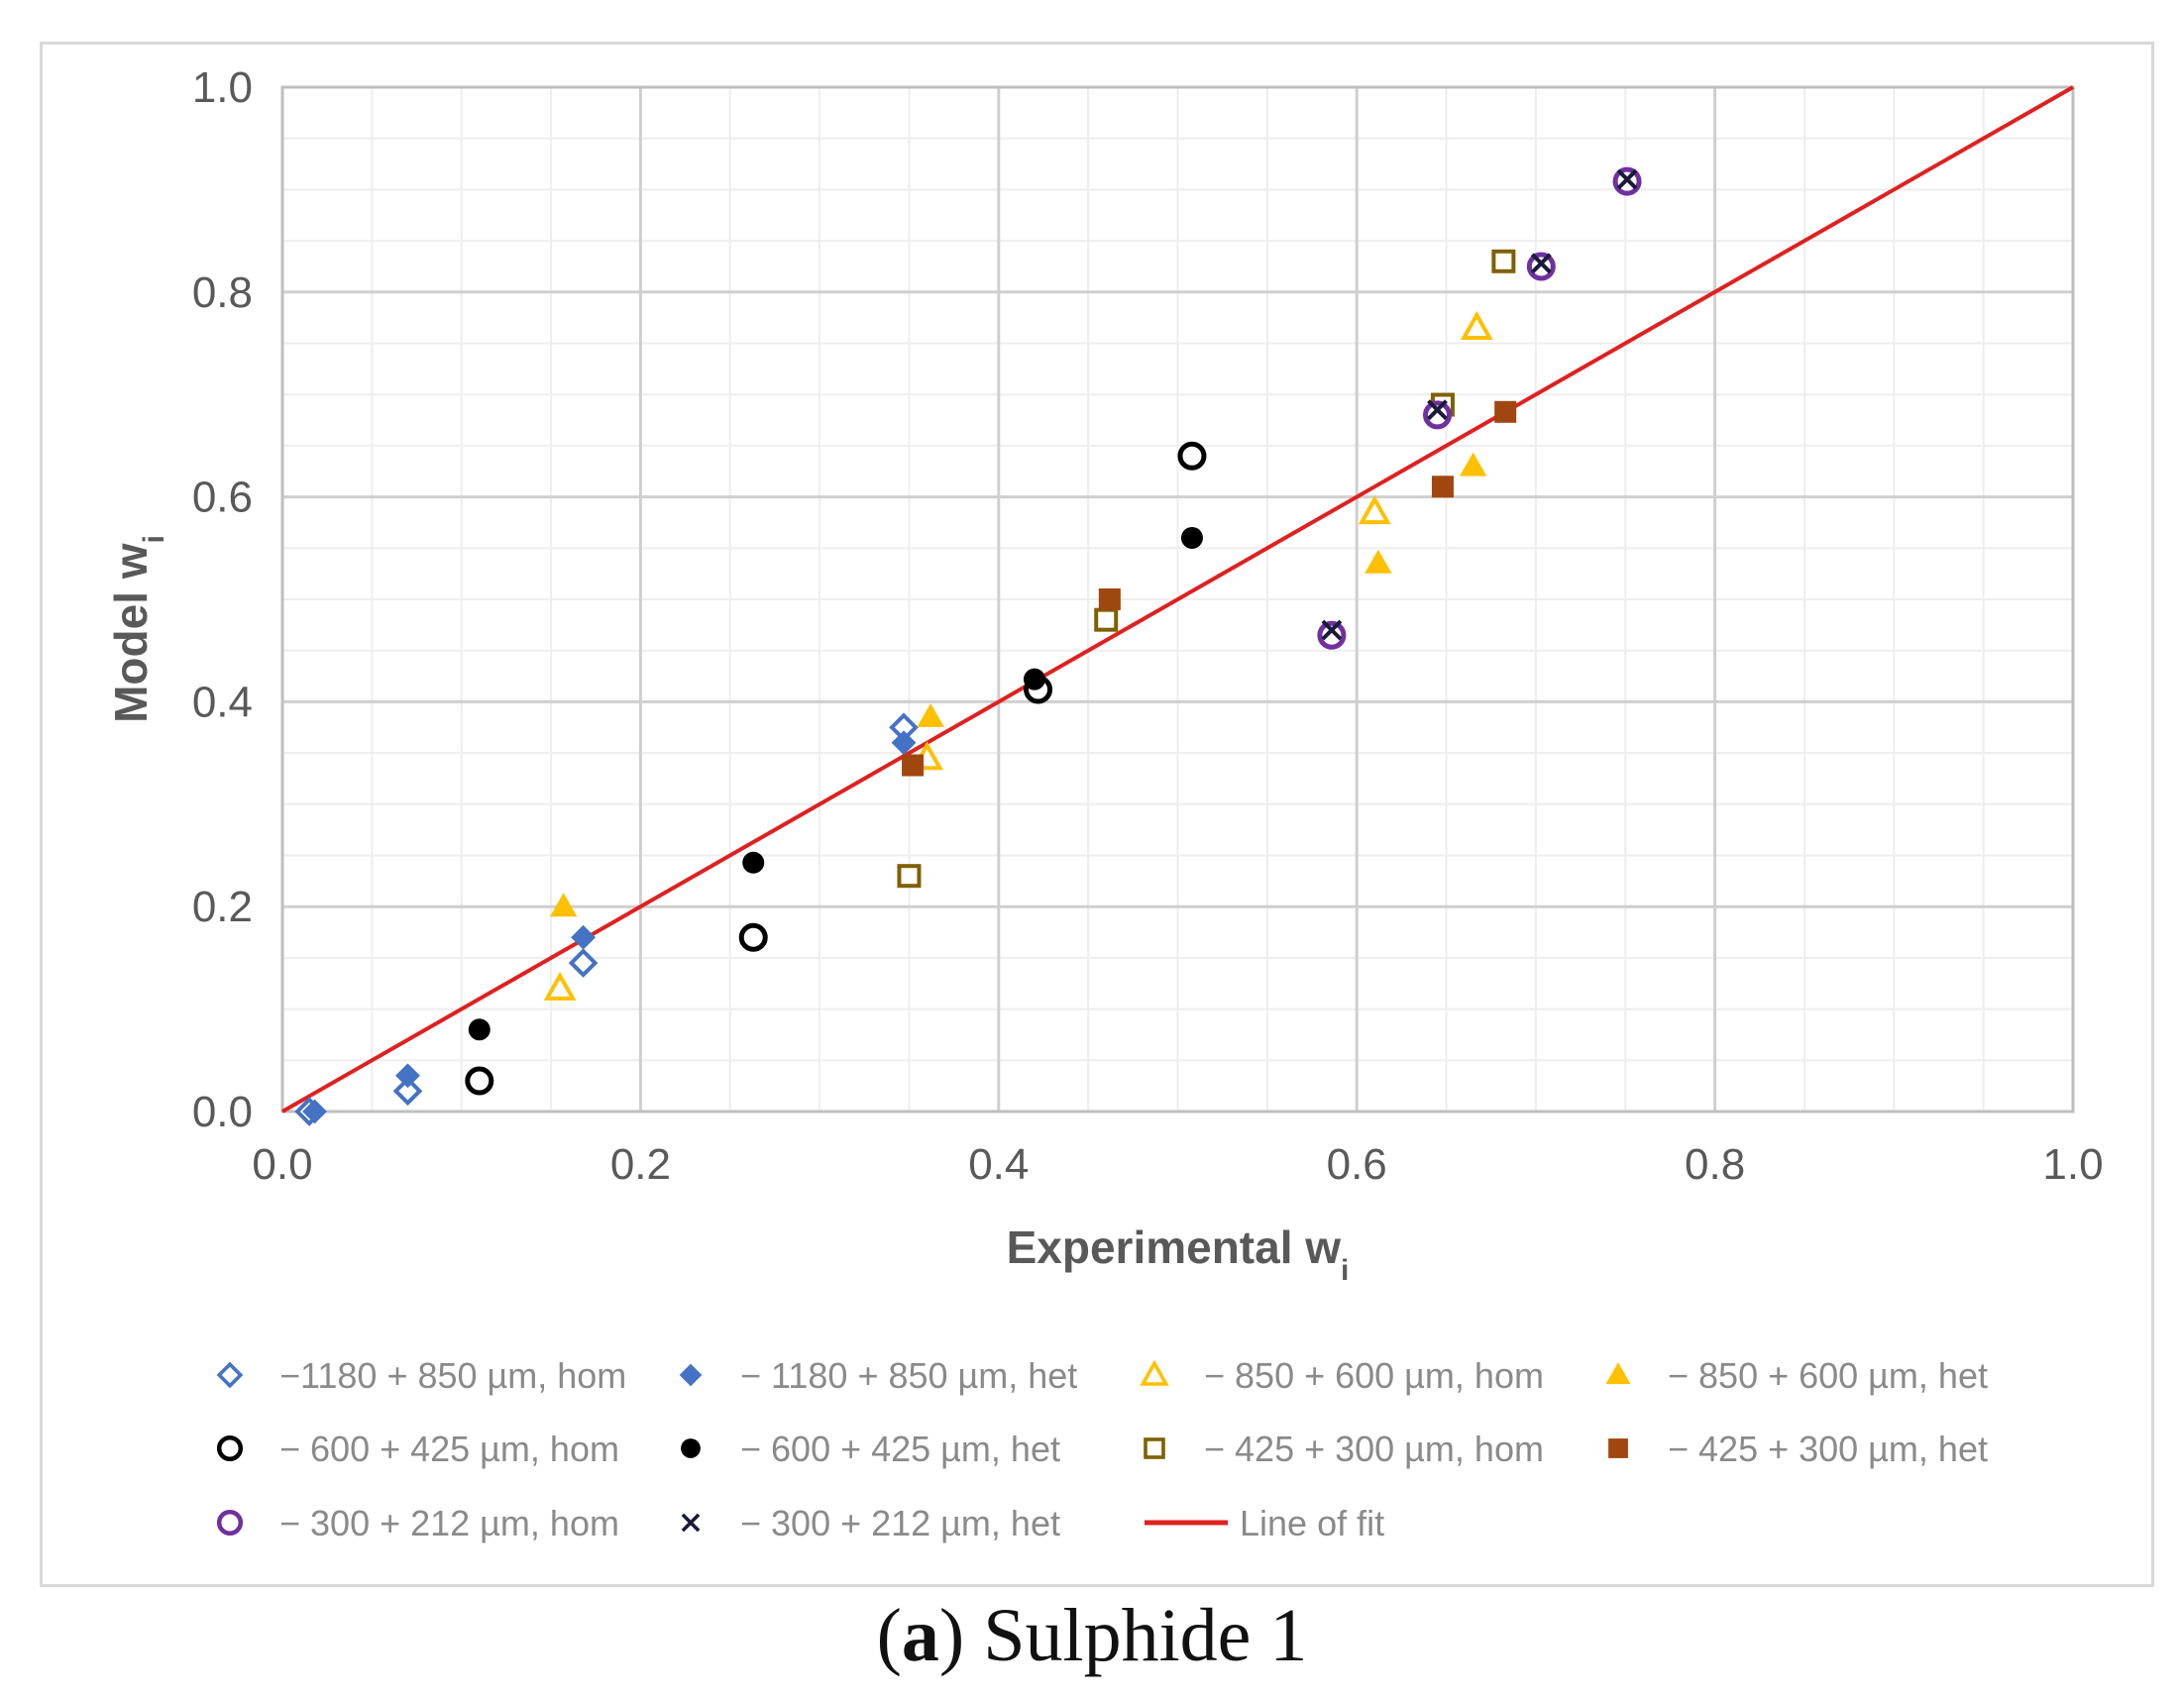 The image size is (2184, 1697). I want to click on x-tick-label: 0.4, so click(998, 1164).